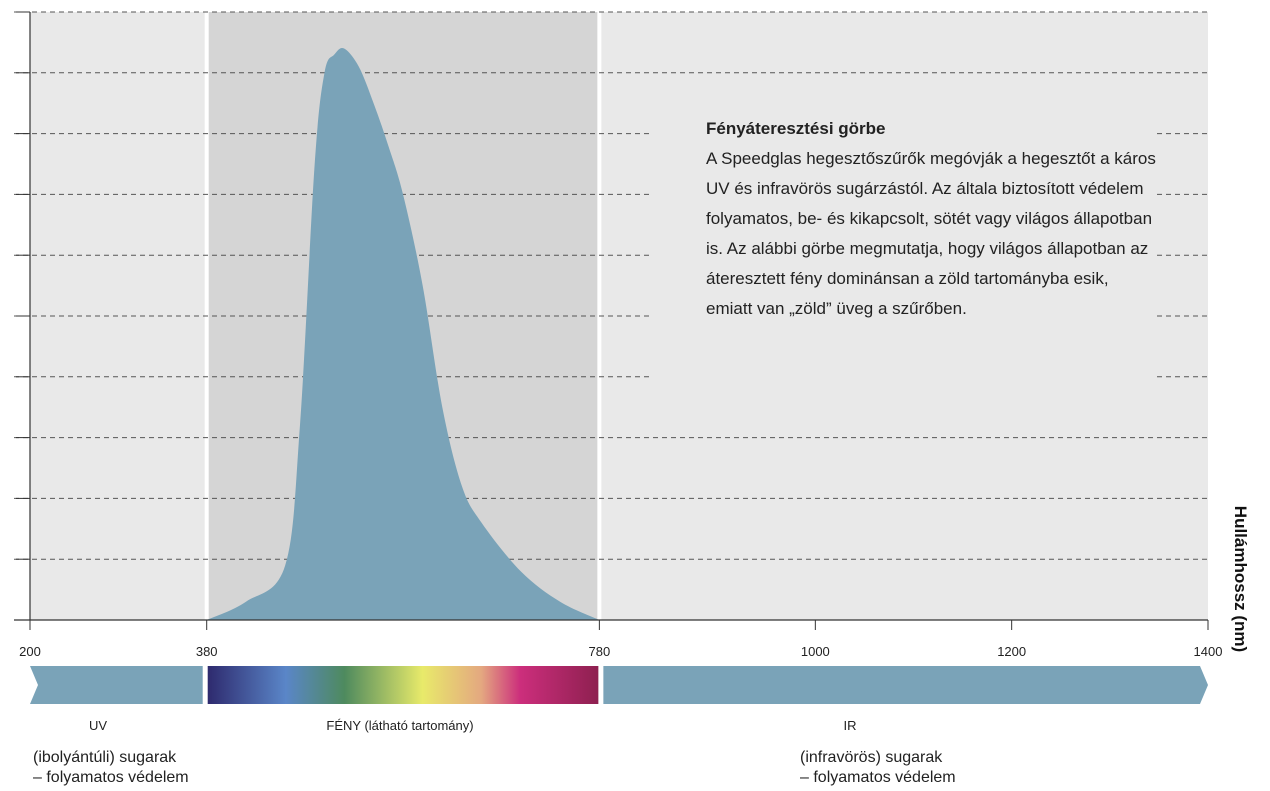  What do you see at coordinates (30, 651) in the screenshot?
I see `x-tick-label: 200` at bounding box center [30, 651].